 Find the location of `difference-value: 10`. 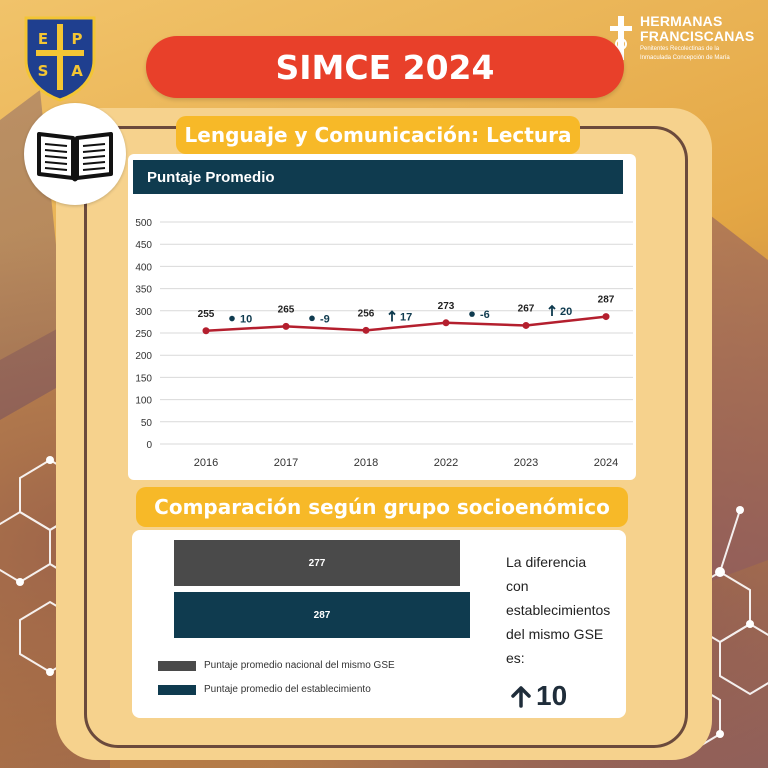

difference-value: 10 is located at coordinates (538, 696).